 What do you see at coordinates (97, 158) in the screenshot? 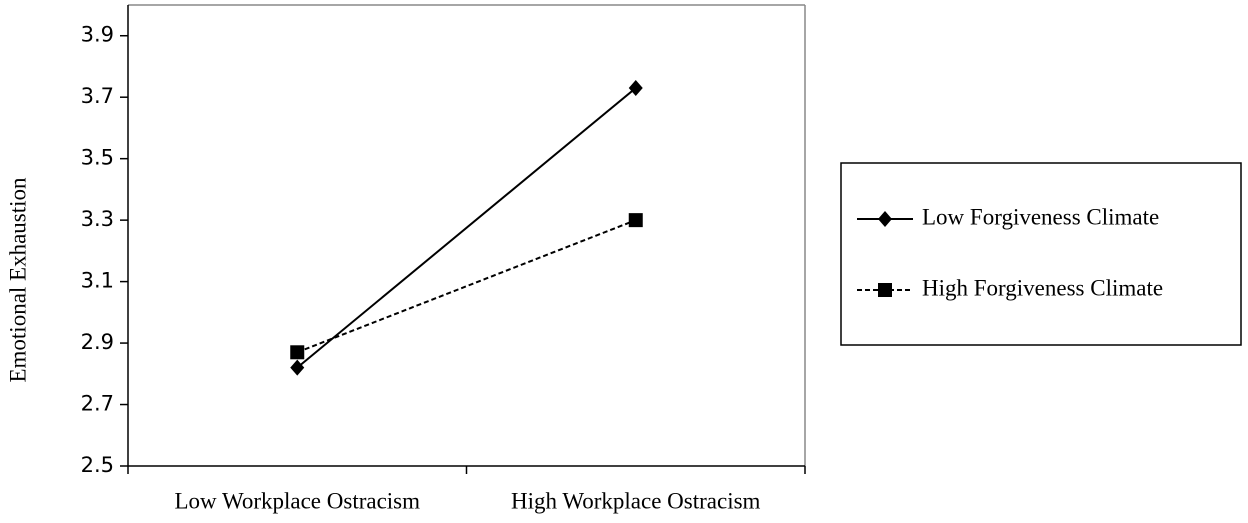
I see `y-tick-label: 3.5` at bounding box center [97, 158].